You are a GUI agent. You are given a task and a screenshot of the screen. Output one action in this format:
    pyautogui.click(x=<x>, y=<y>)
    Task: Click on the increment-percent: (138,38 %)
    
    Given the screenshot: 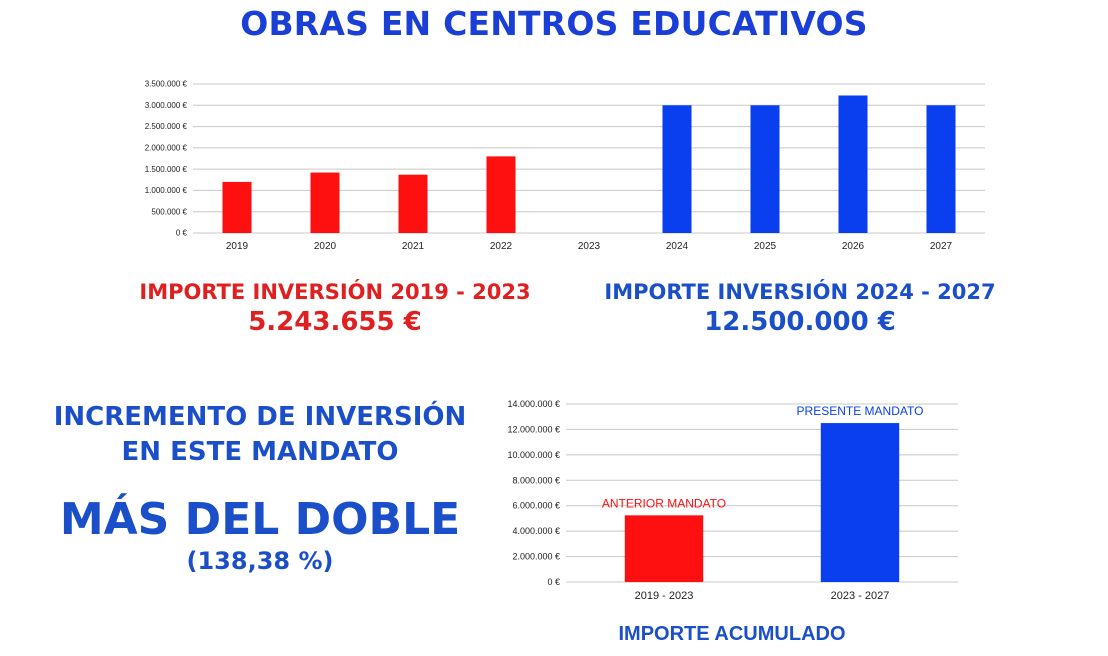 What is the action you would take?
    pyautogui.click(x=260, y=561)
    